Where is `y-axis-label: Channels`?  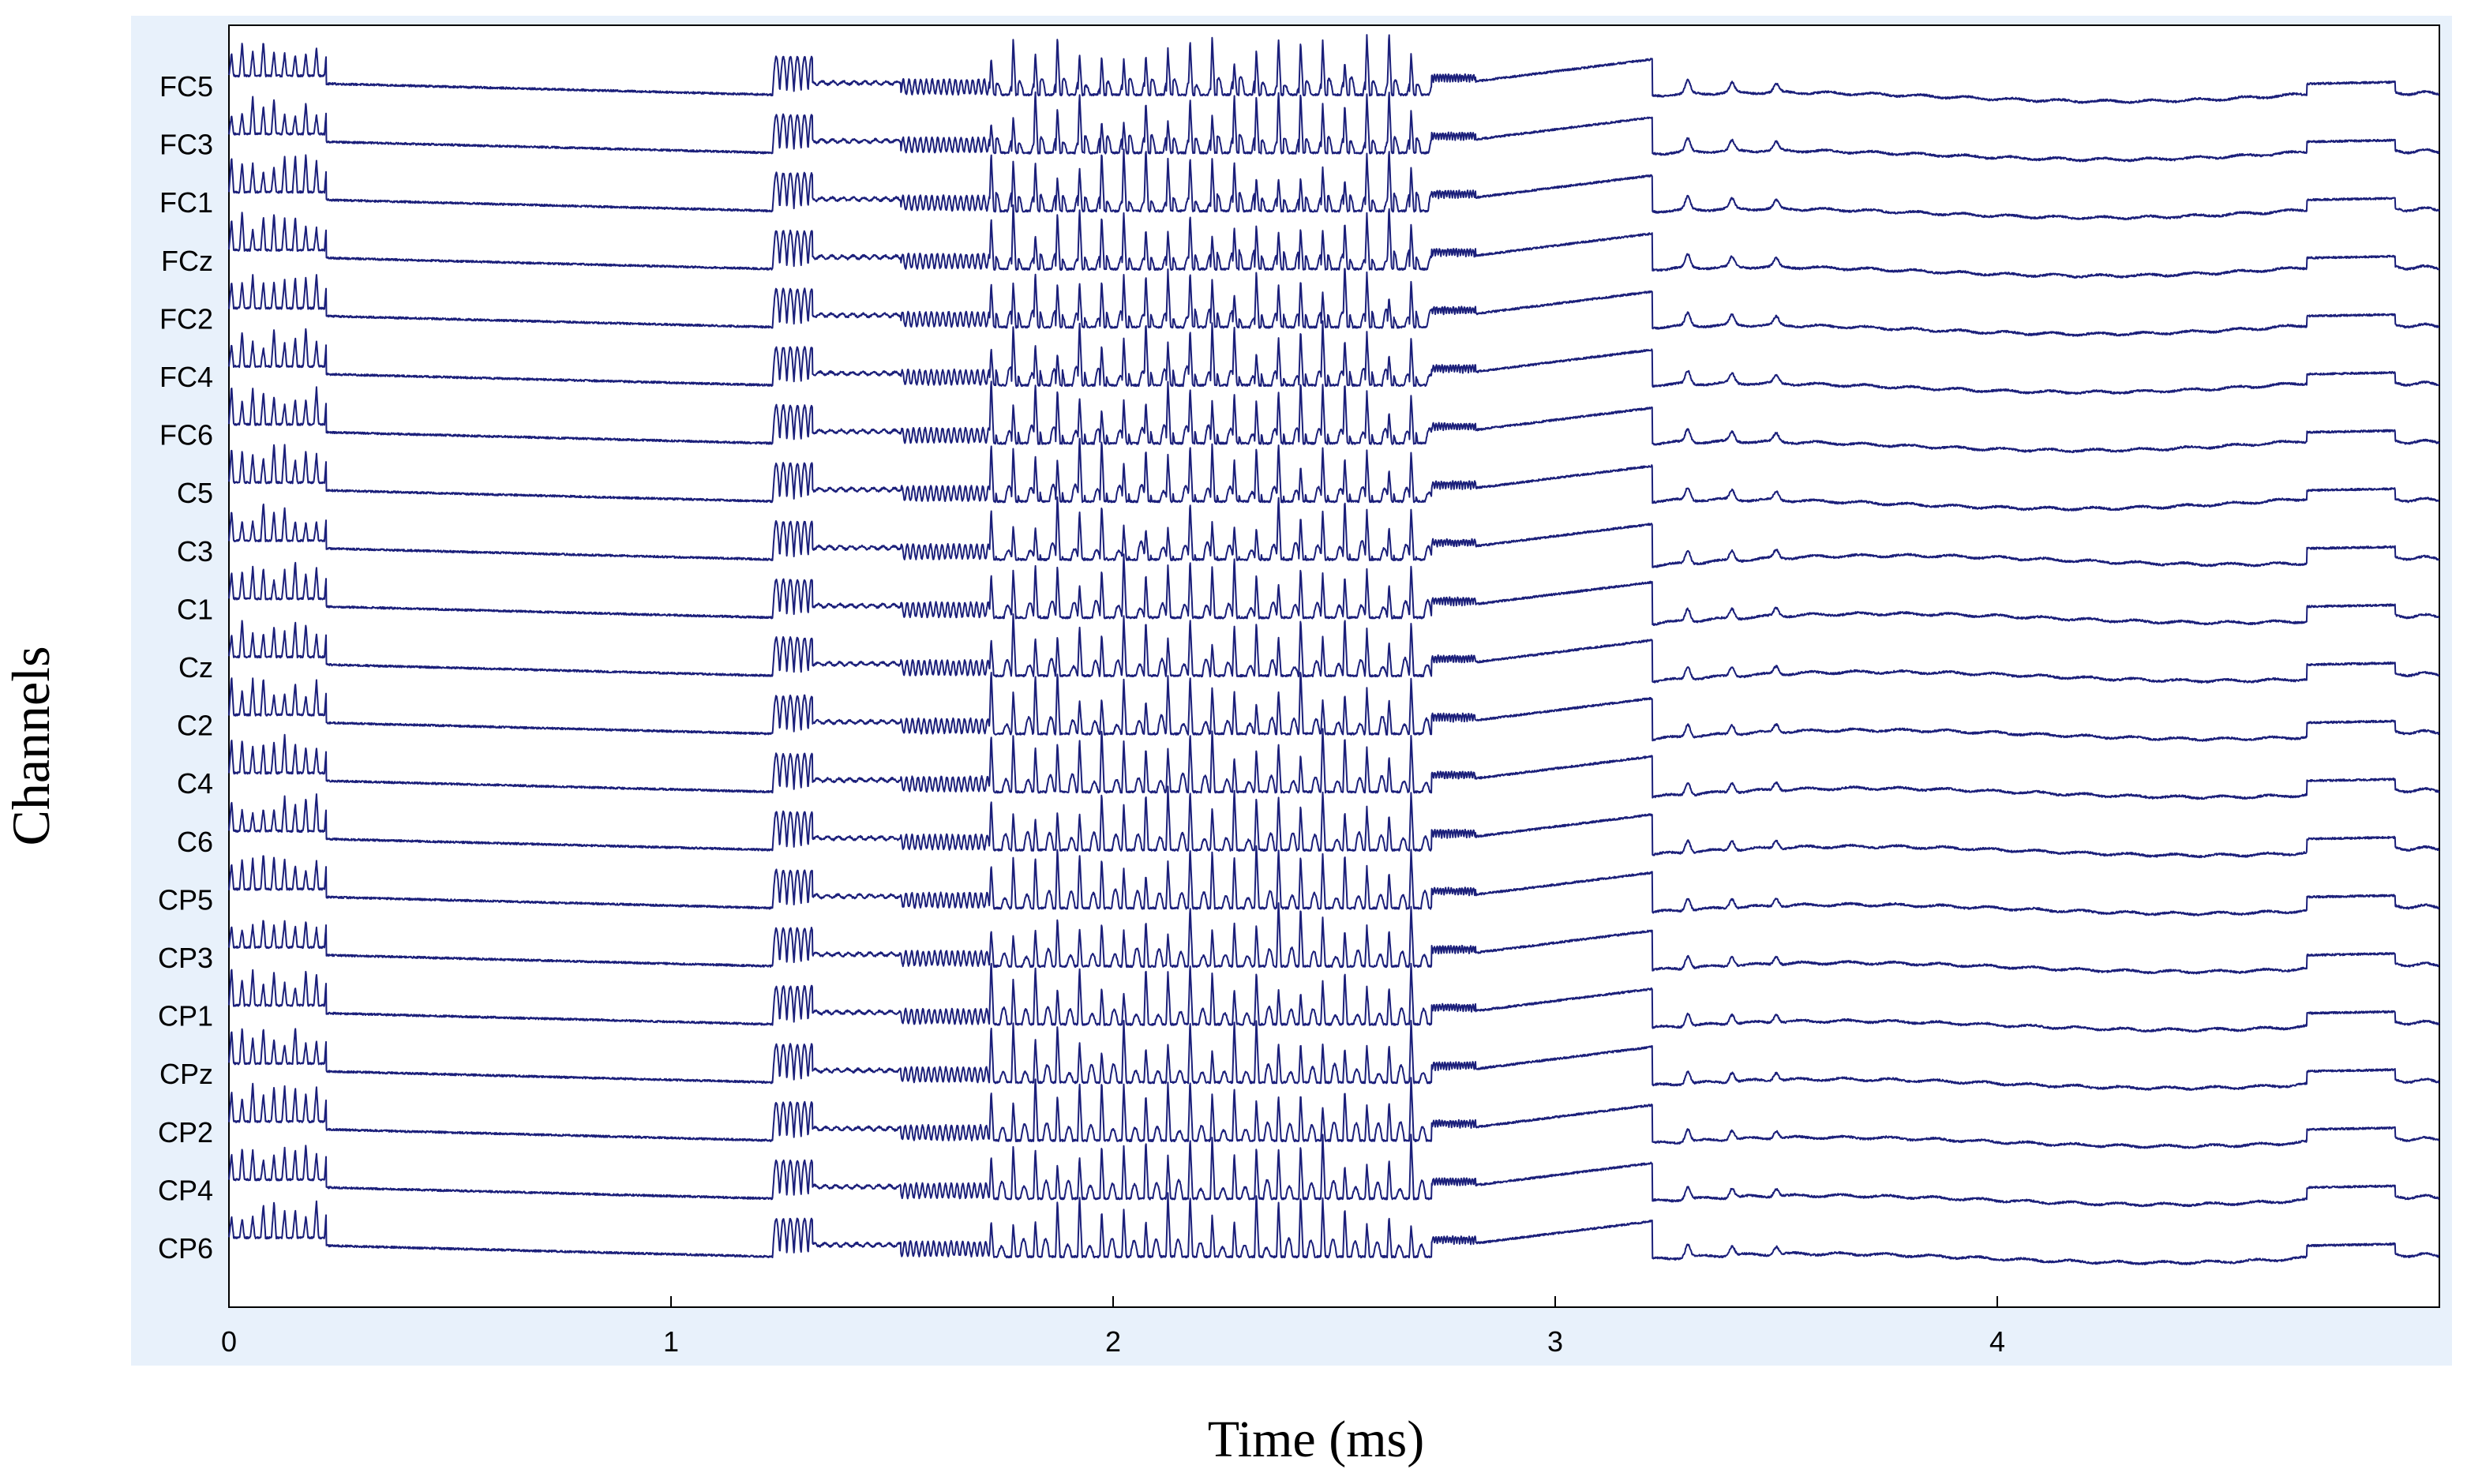
y-axis-label: Channels is located at coordinates (31, 745).